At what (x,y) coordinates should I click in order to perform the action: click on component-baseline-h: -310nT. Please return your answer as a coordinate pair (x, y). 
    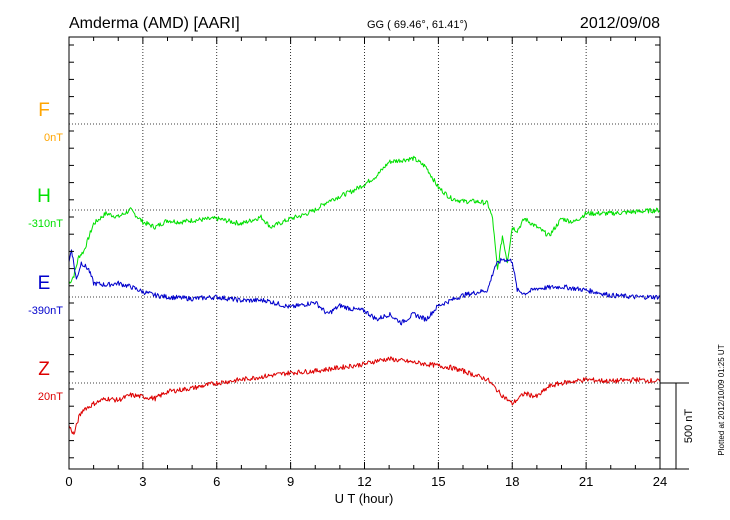
    Looking at the image, I should click on (45, 224).